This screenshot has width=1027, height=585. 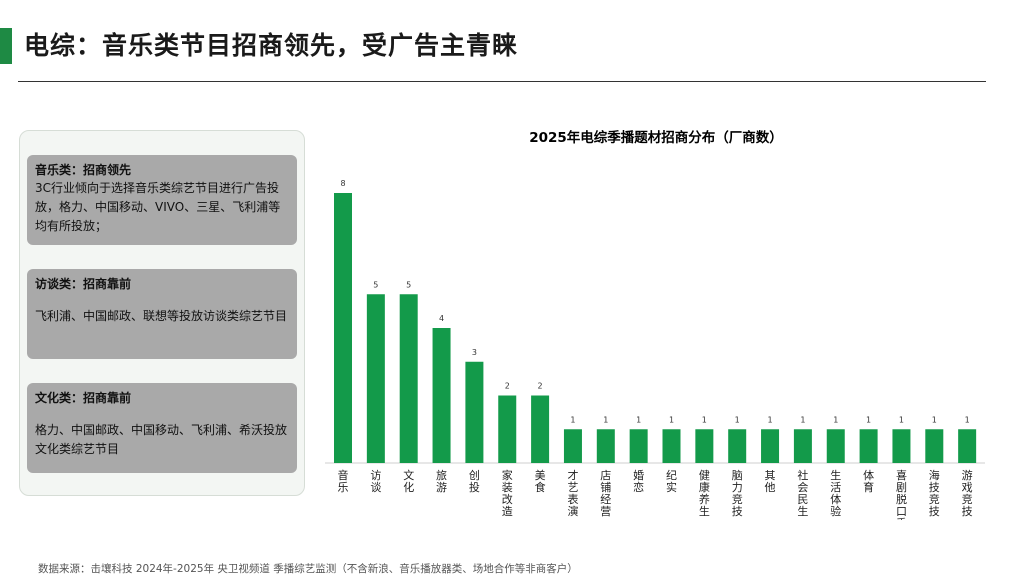 I want to click on chart-title: 2025年电综季播题材招商分布（厂商数）, so click(x=656, y=137).